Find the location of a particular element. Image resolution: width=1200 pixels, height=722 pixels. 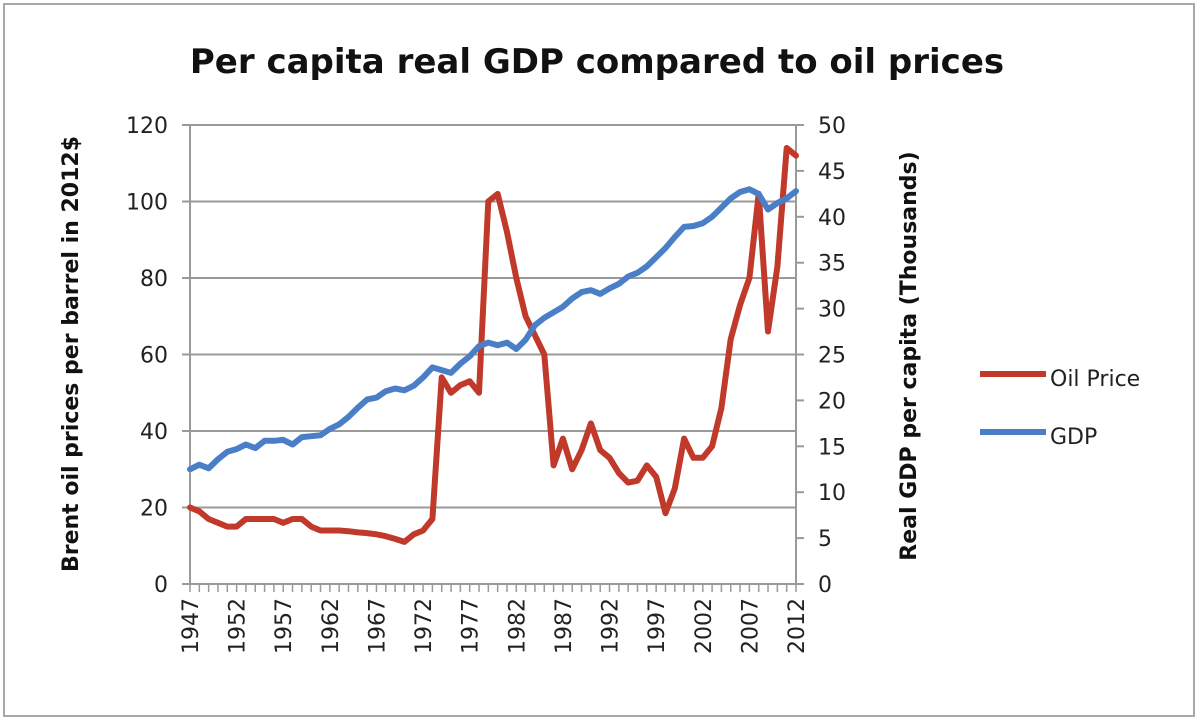

y-ticks-right: 0 5 10 15 20 25 30 35 40 45 50 is located at coordinates (821, 356).